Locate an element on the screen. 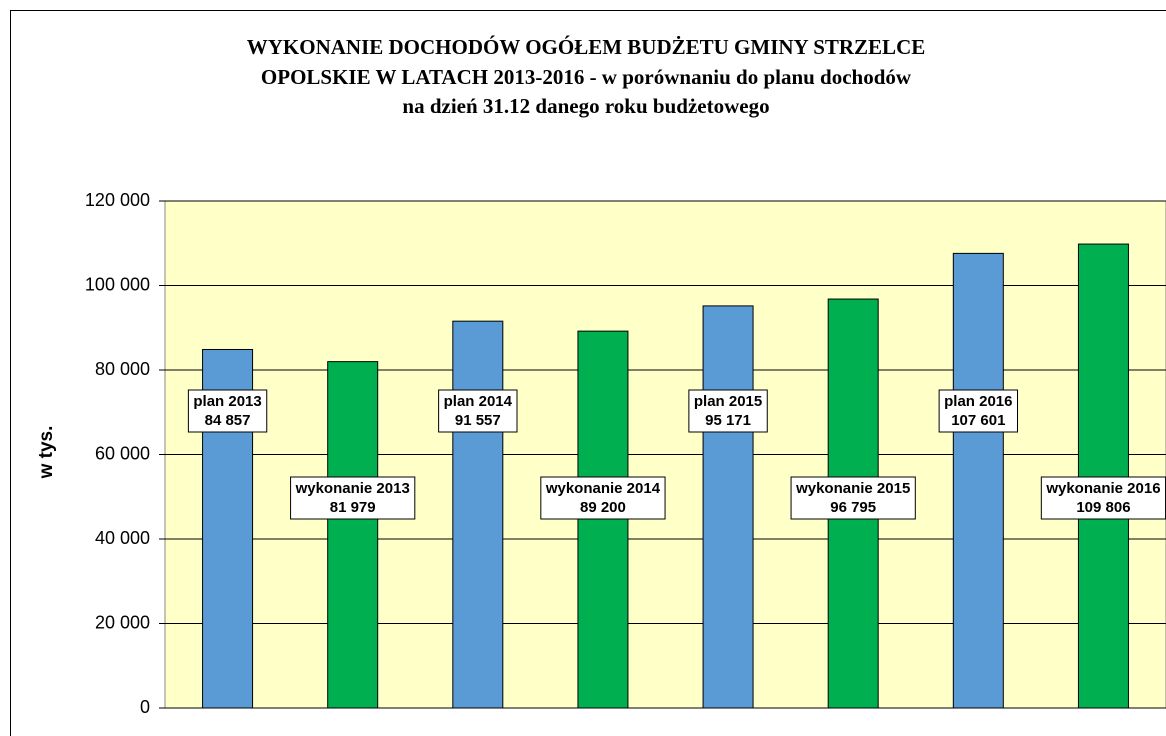 This screenshot has height=736, width=1166. chart-title: na dzień 31.12 danego roku budżetowego is located at coordinates (585, 106).